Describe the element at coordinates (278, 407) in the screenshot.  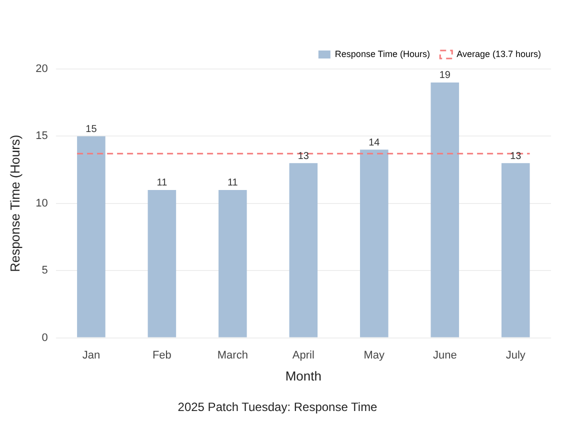
I see `text: 2025 Patch Tuesday: Response Time` at that location.